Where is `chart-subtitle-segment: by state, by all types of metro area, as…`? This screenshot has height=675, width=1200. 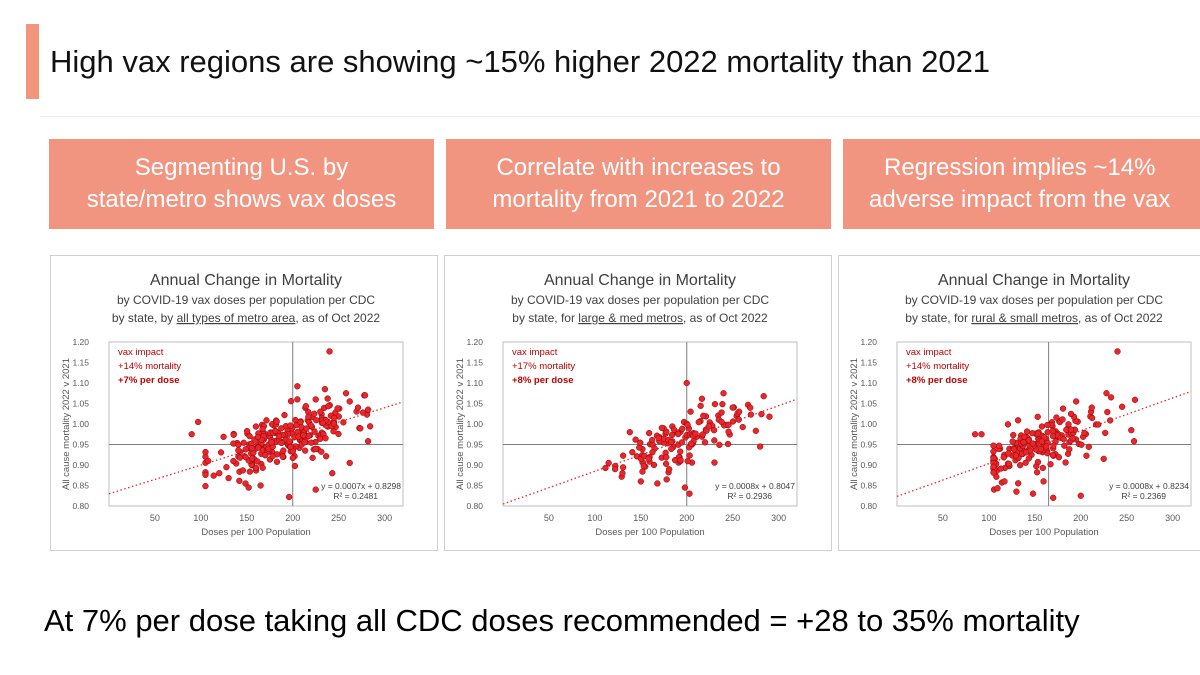 chart-subtitle-segment: by state, by all types of metro area, as… is located at coordinates (246, 318).